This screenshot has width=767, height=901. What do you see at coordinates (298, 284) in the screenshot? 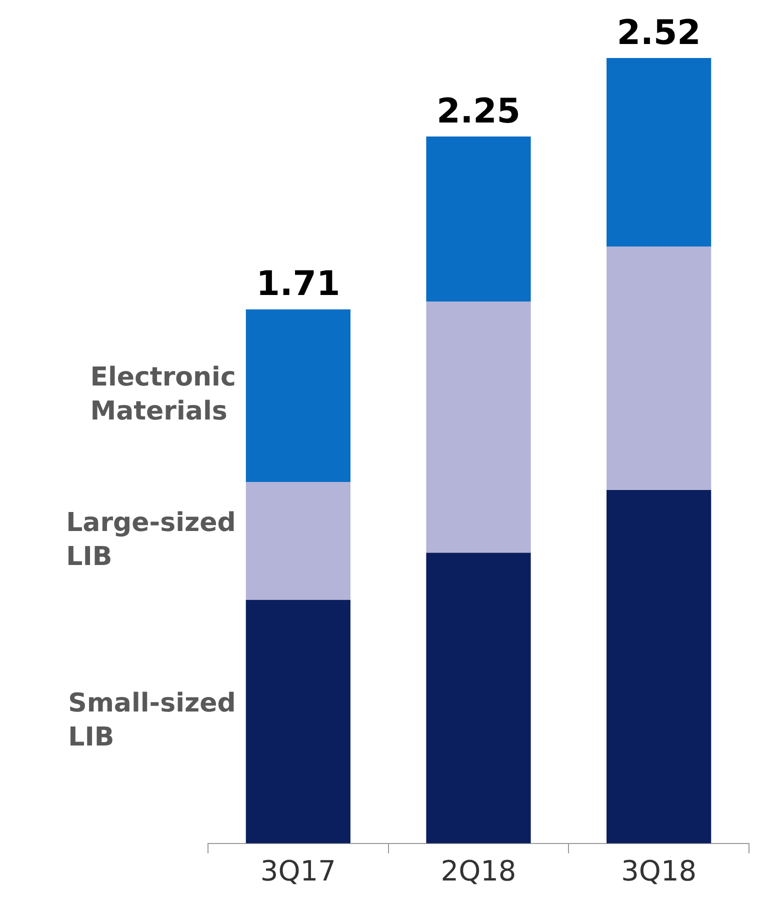
I see `annotation: 1.71` at bounding box center [298, 284].